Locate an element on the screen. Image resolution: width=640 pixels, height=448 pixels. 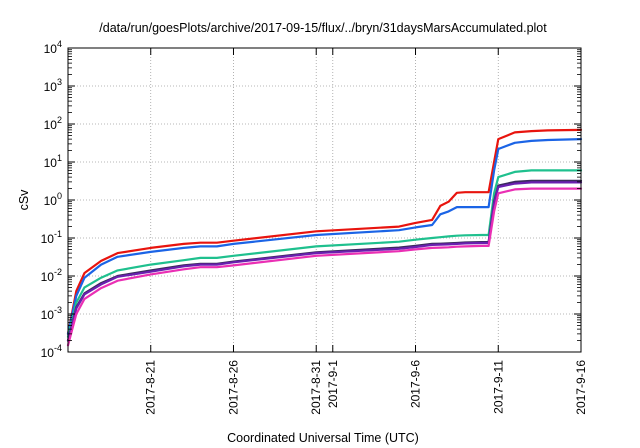
y-tick-label: 10⁴ is located at coordinates (53, 47).